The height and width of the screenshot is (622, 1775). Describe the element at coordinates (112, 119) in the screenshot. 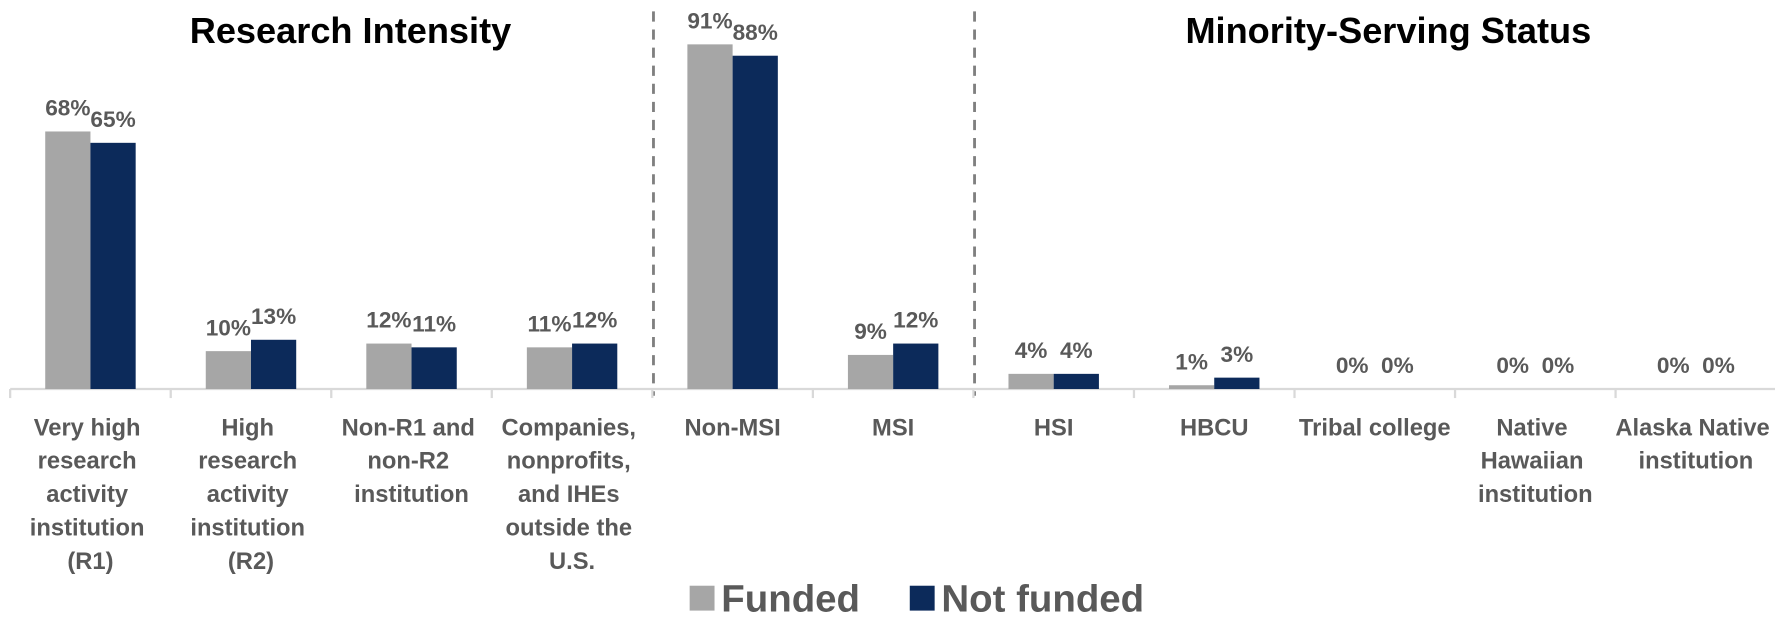

I see `data-label: 65%` at that location.